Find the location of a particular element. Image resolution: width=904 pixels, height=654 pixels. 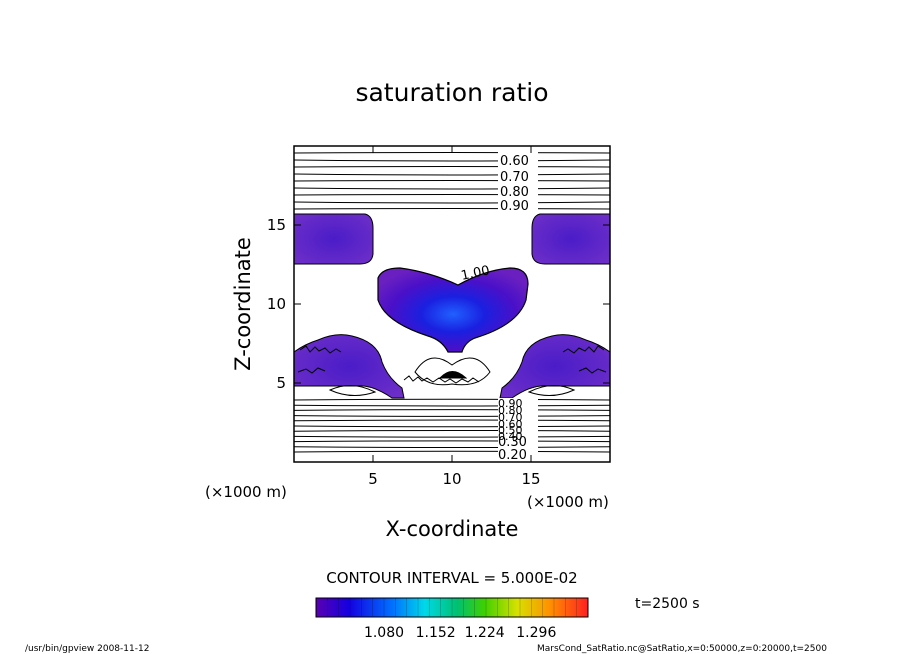

contour-label-mid: 1.00 is located at coordinates (475, 273).